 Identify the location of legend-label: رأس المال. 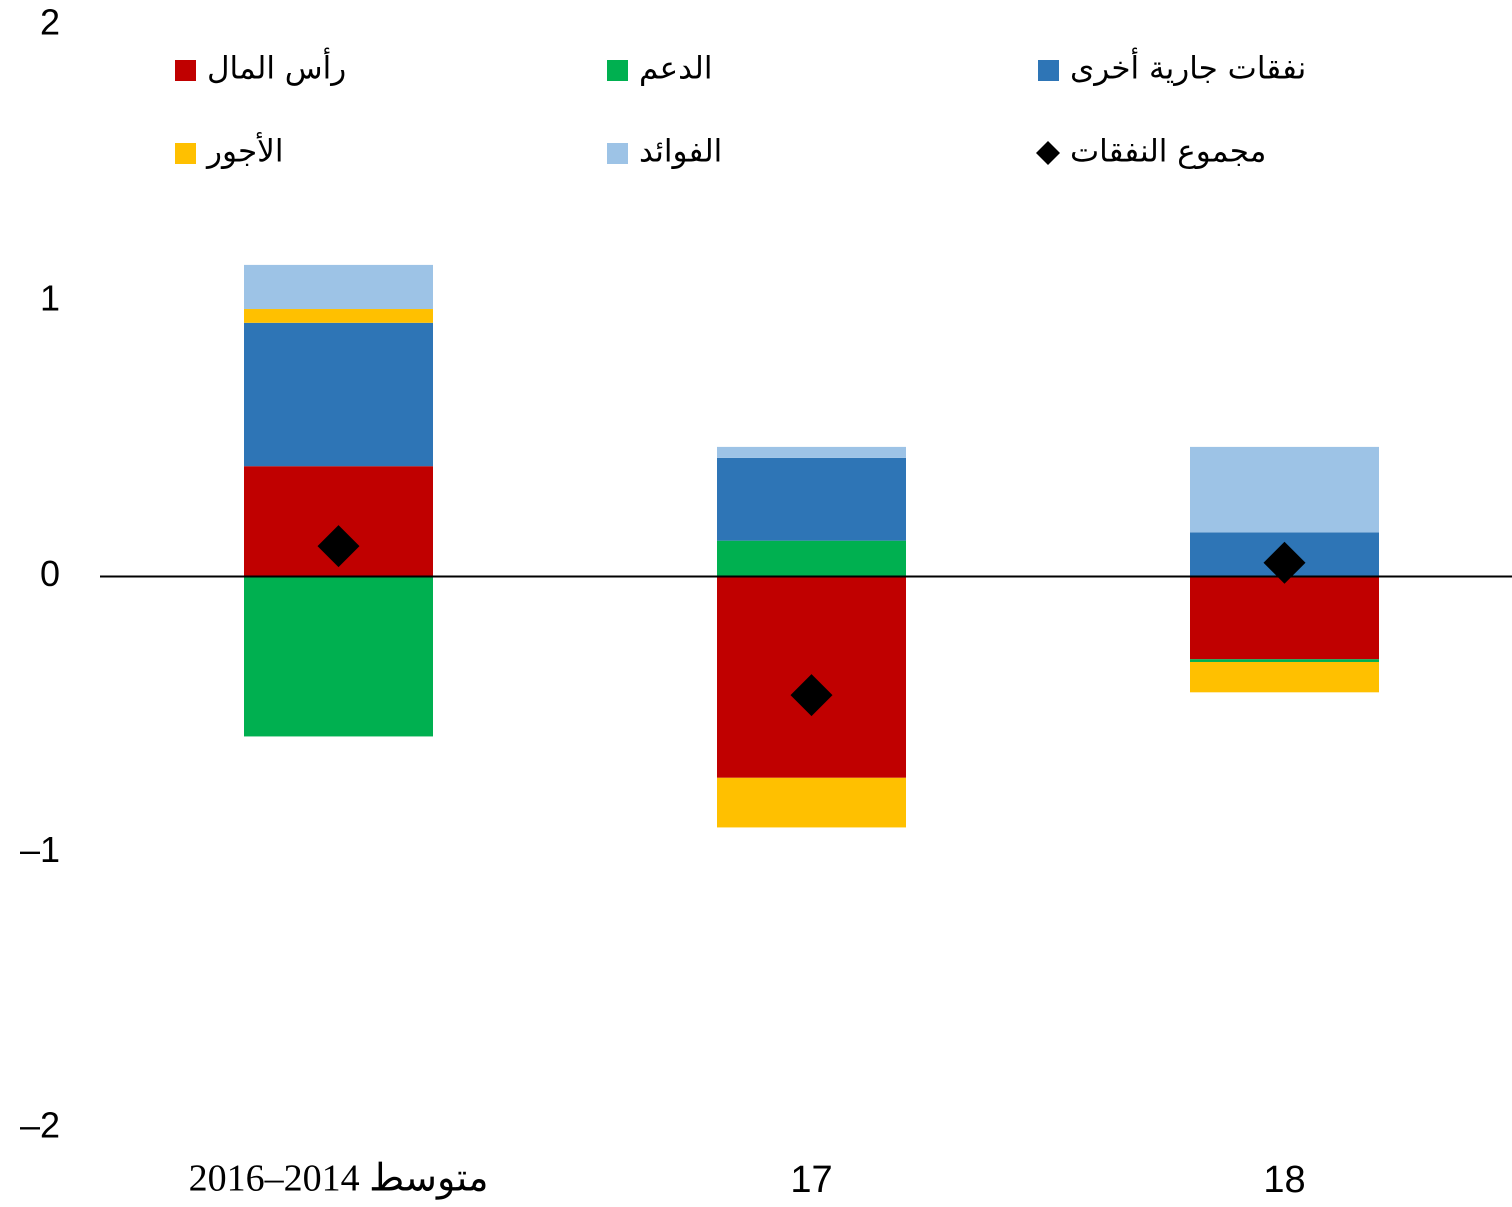
(276, 67).